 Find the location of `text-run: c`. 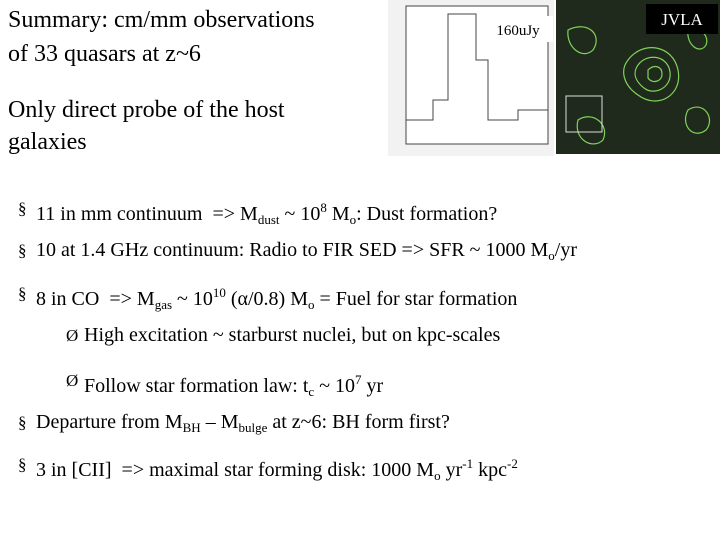

text-run: c is located at coordinates (311, 391).